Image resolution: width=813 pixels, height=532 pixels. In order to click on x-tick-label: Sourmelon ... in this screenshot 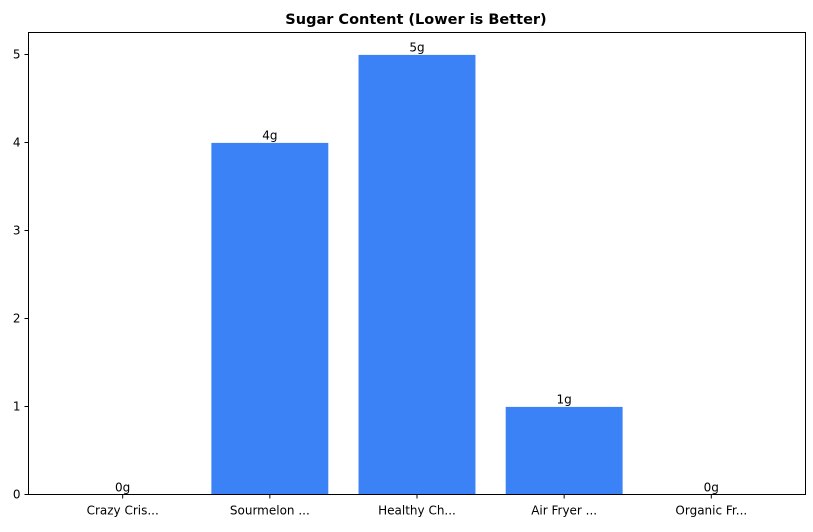, I will do `click(270, 511)`.